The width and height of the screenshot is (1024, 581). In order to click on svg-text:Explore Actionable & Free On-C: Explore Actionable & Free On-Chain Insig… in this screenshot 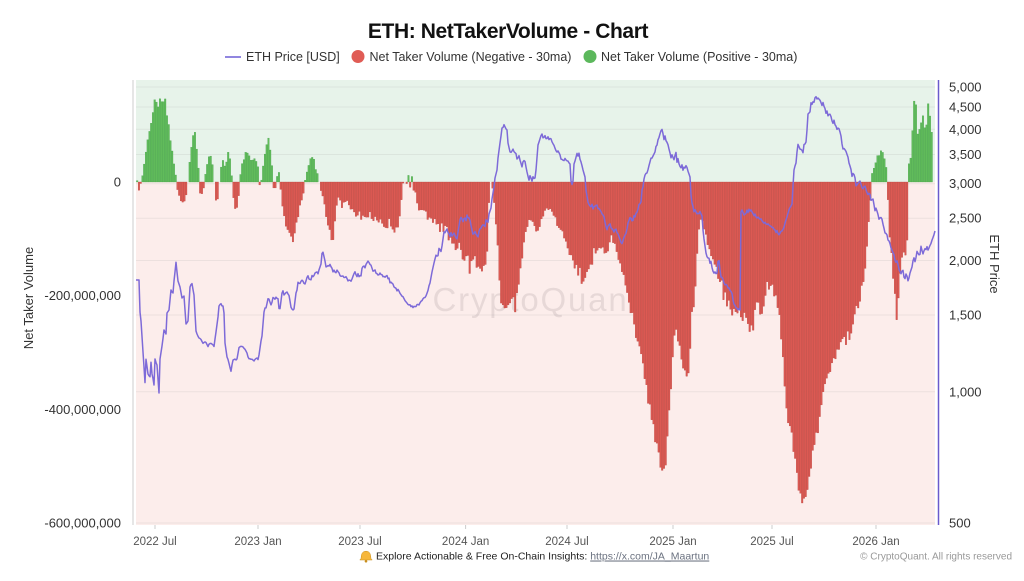, I will do `click(542, 557)`.